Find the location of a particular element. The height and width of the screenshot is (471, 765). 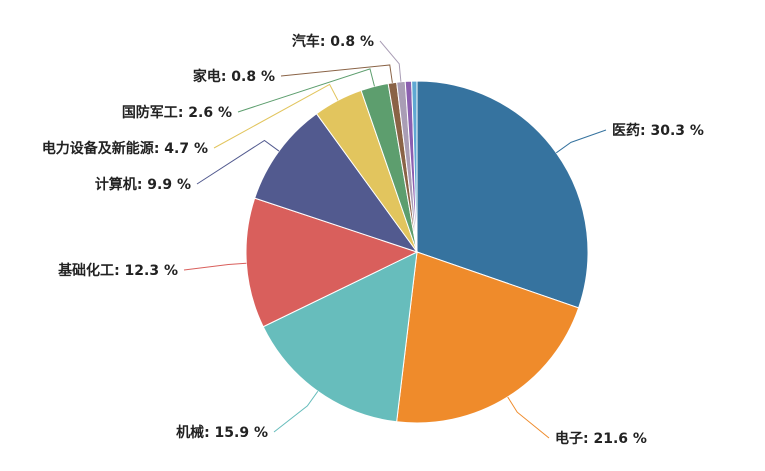

category-label: 电子 is located at coordinates (574, 439).